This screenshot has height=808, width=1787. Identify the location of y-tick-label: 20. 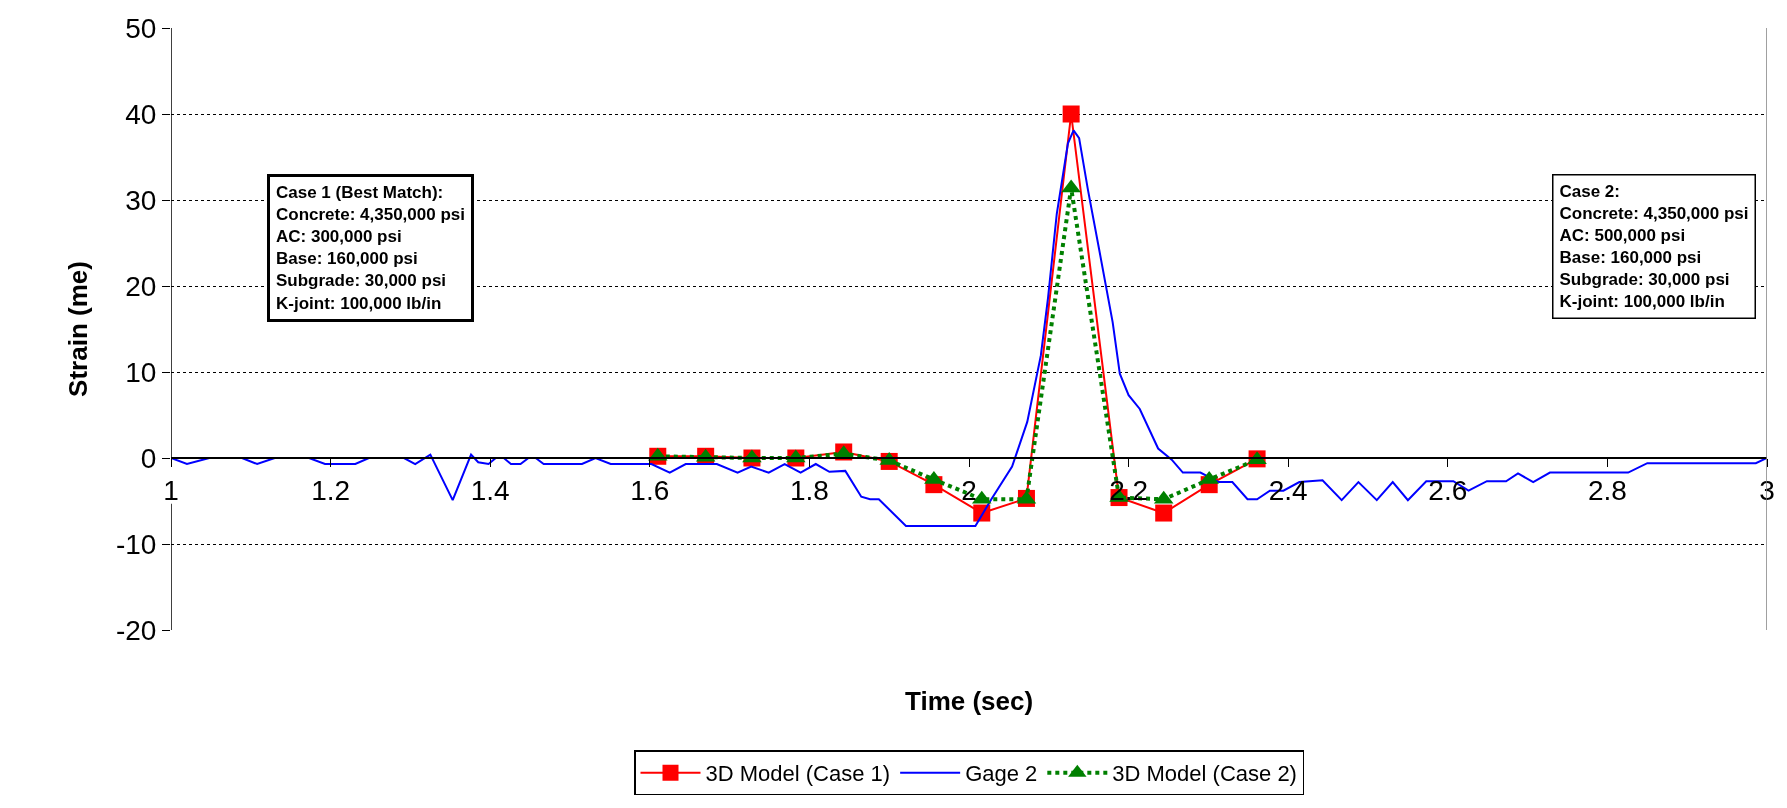
(141, 286).